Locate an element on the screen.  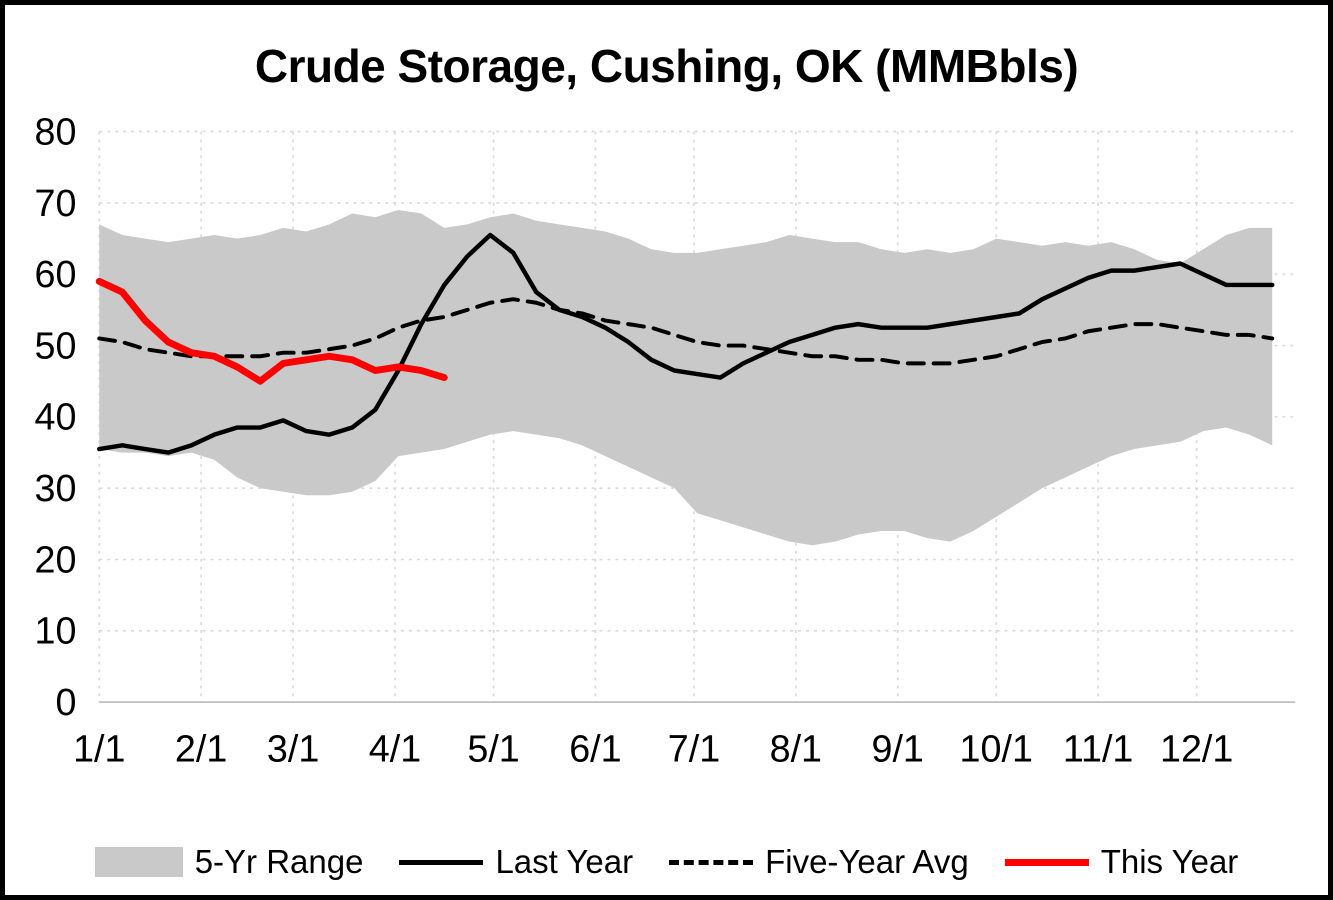
y-axis-tick-label: 30 is located at coordinates (56, 488).